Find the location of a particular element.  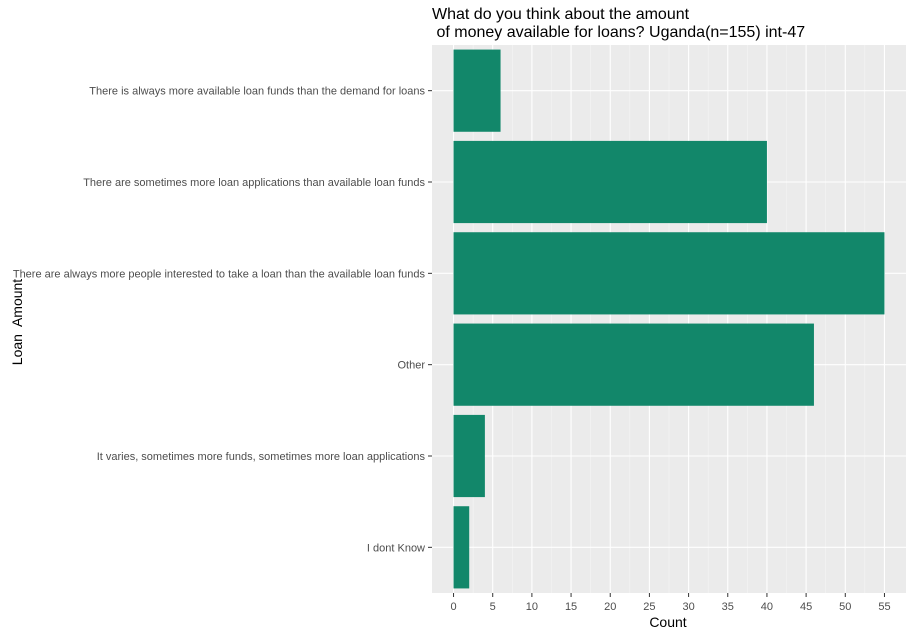

x-tick-label: 0 is located at coordinates (453, 607).